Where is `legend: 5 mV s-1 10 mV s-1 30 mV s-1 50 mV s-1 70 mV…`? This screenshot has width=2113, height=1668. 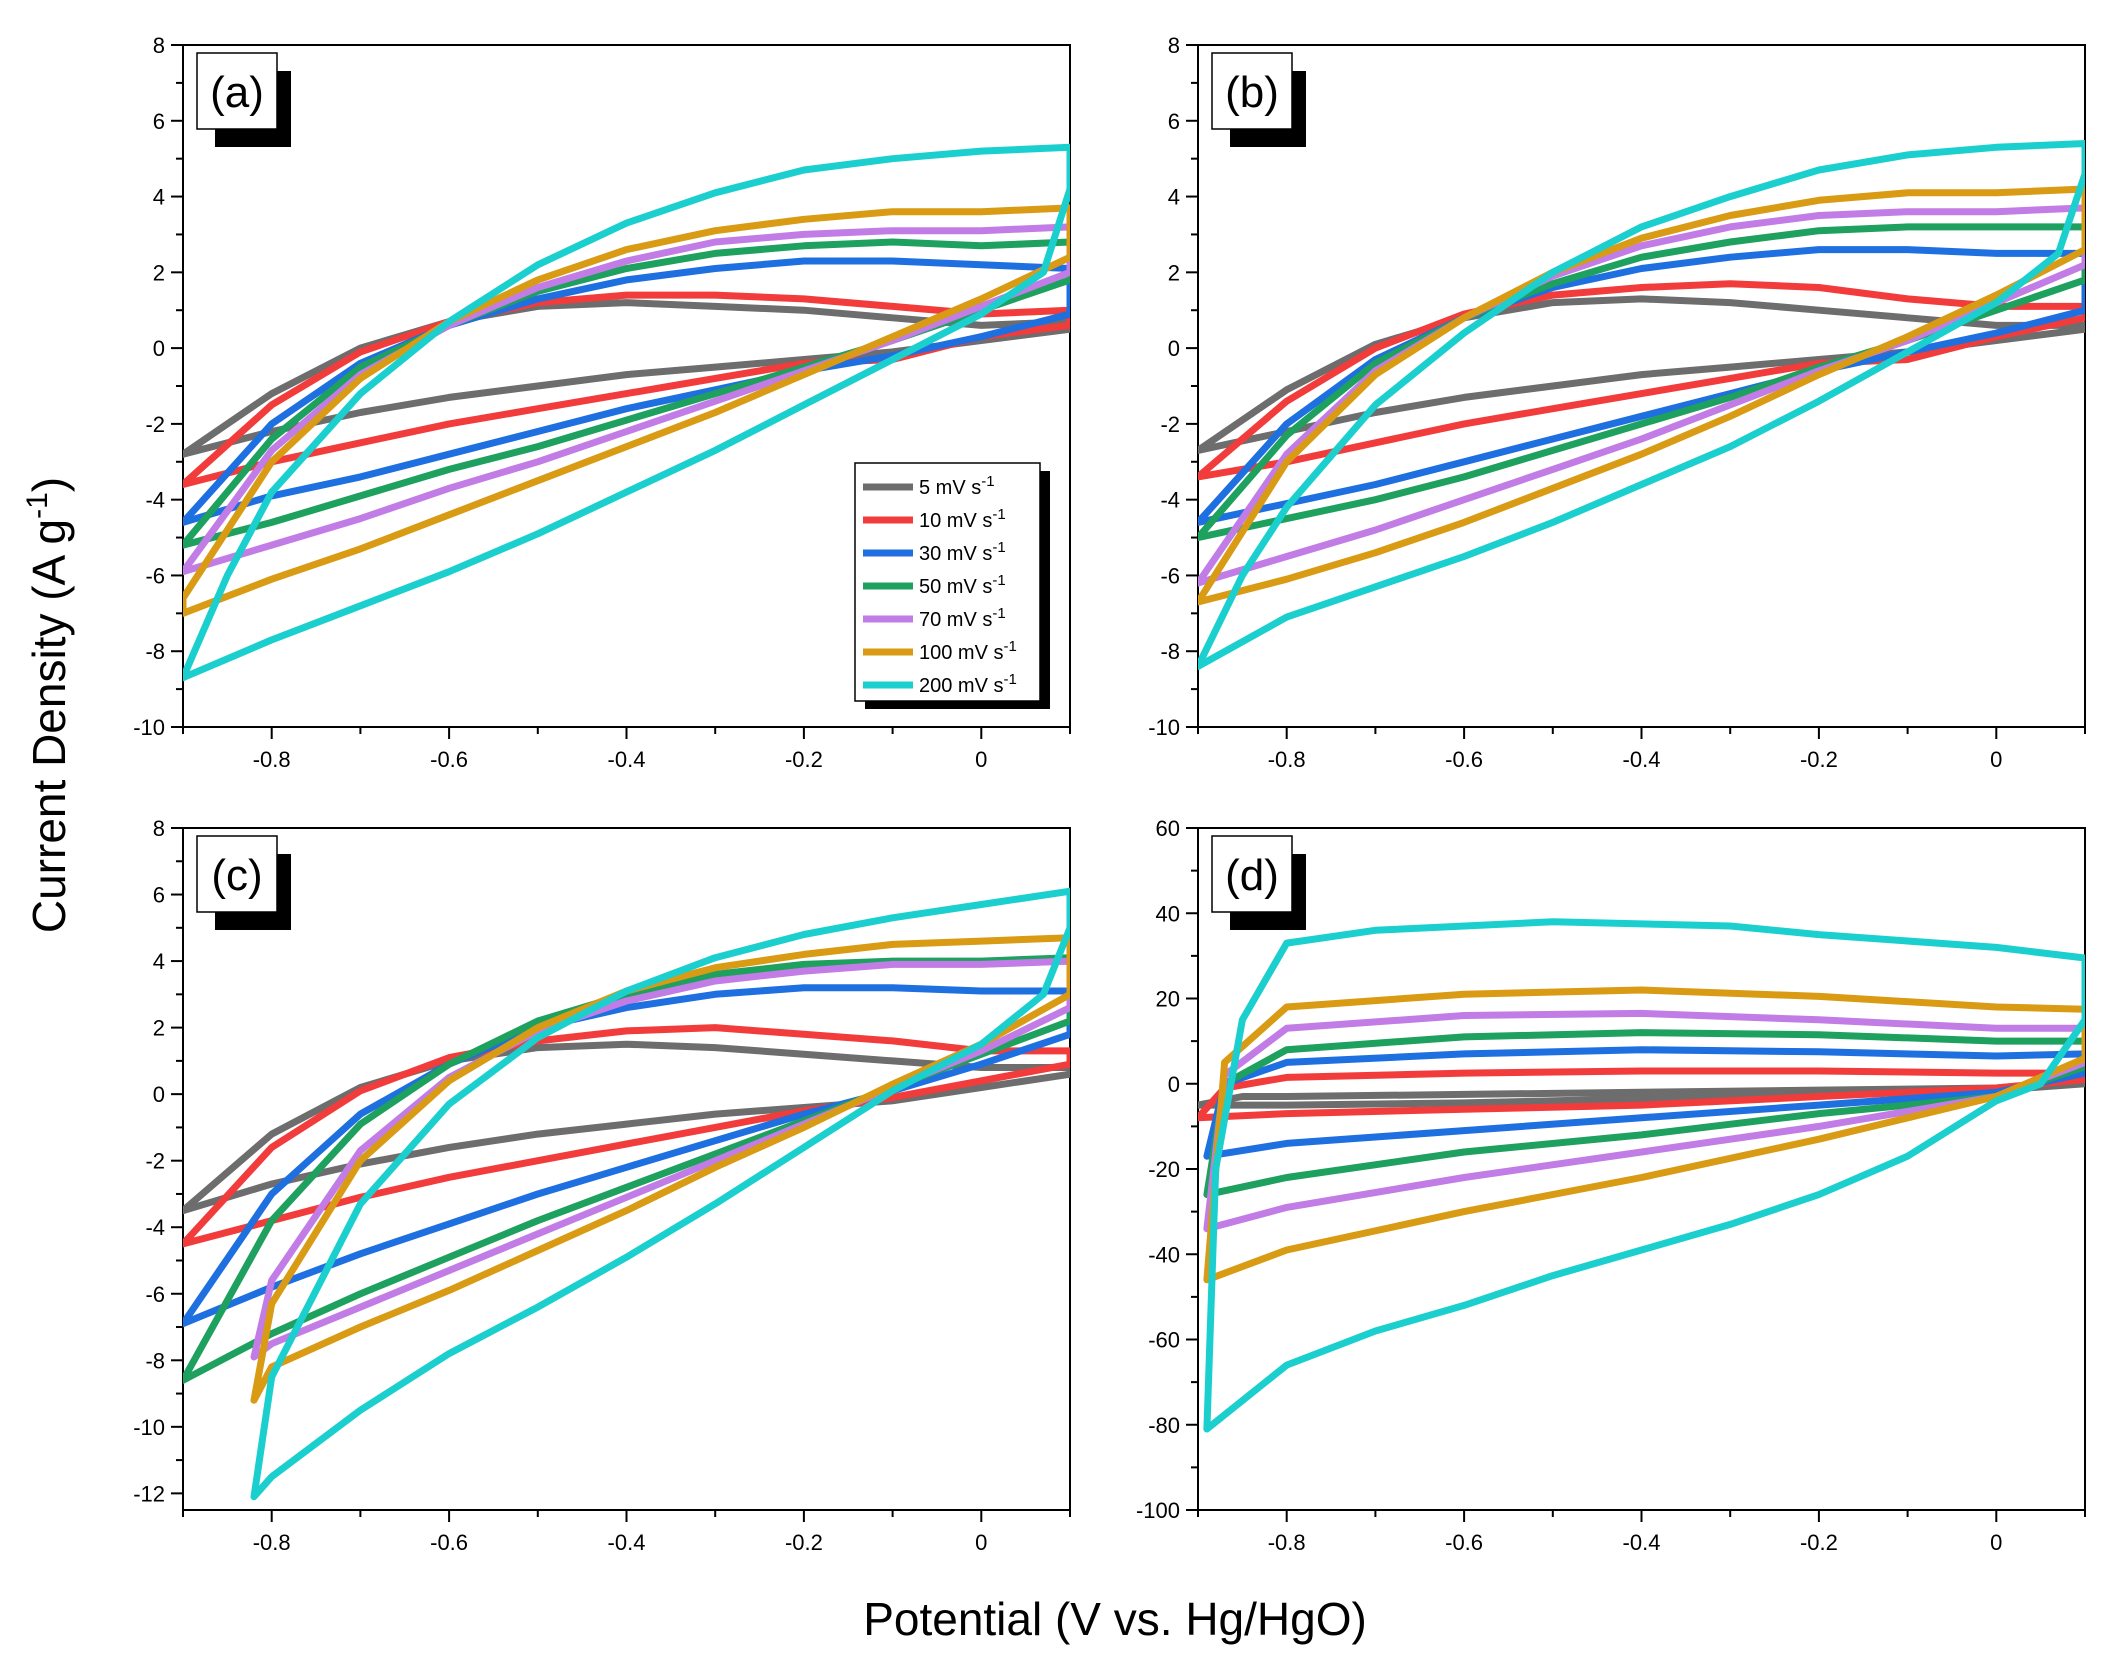 legend: 5 mV s-1 10 mV s-1 30 mV s-1 50 mV s-1 70 mV… is located at coordinates (947, 582).